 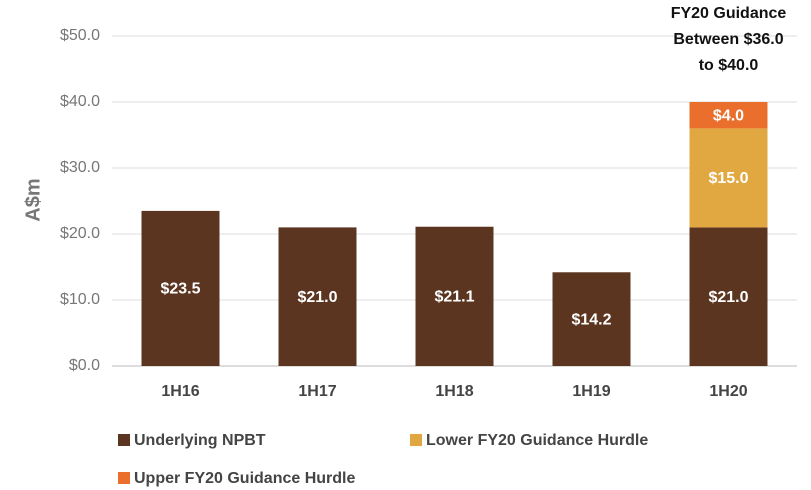 I want to click on x-tick-label: 1H17, so click(x=317, y=391).